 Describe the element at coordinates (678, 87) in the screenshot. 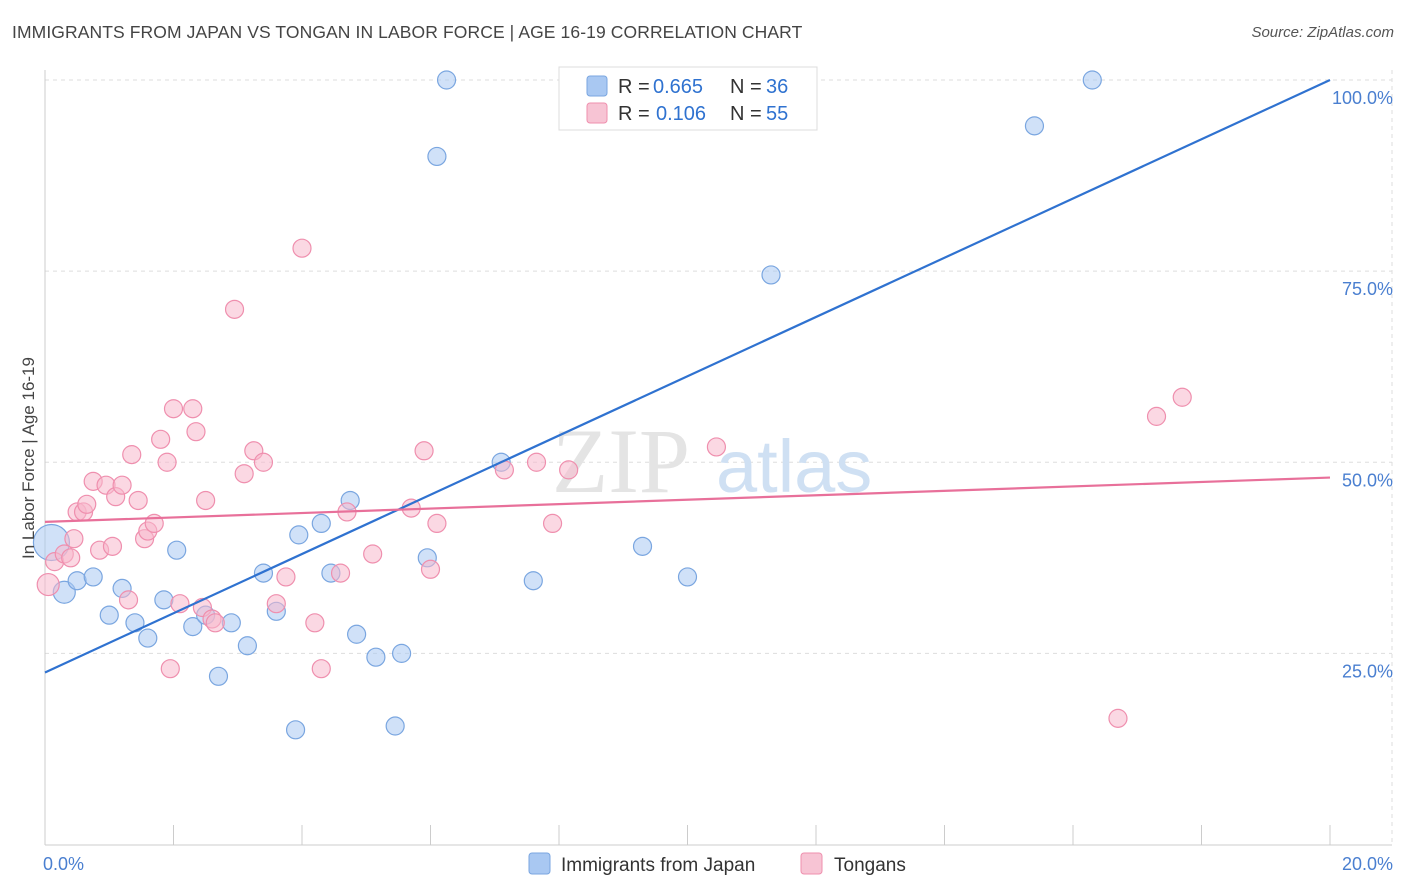

I see `legend-r-value-japan: 0.665` at that location.